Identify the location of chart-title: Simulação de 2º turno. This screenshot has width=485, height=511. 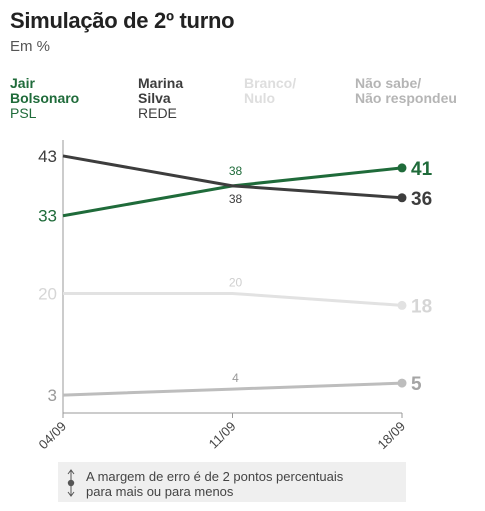
(122, 20).